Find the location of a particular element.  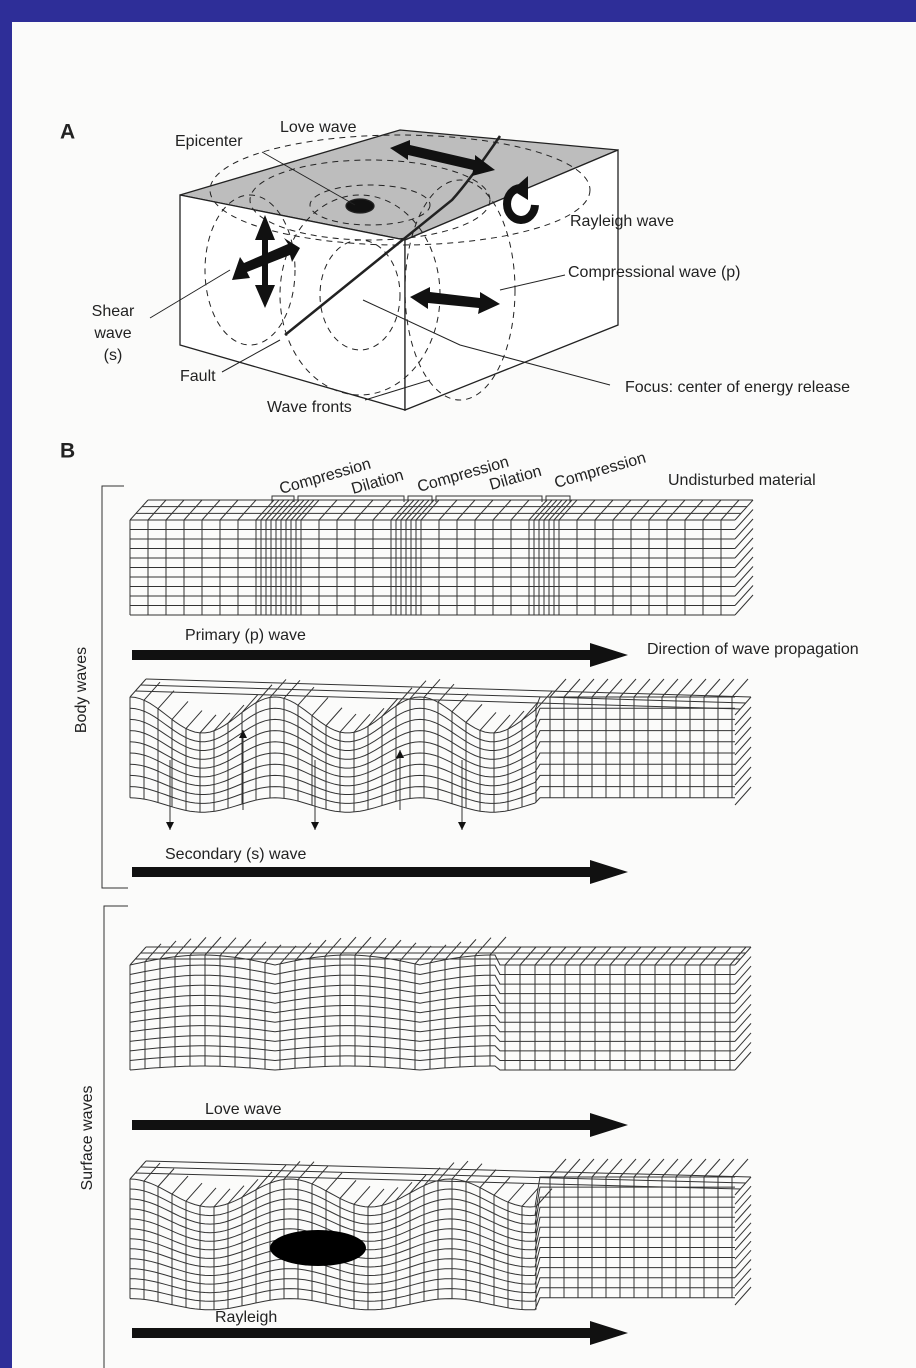

group-label: Surface waves is located at coordinates (87, 1138).